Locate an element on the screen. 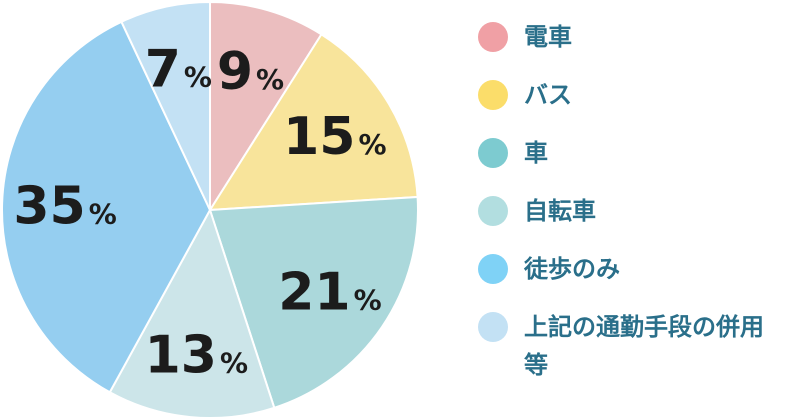 The image size is (805, 420). data-label-train: 9% is located at coordinates (250, 72).